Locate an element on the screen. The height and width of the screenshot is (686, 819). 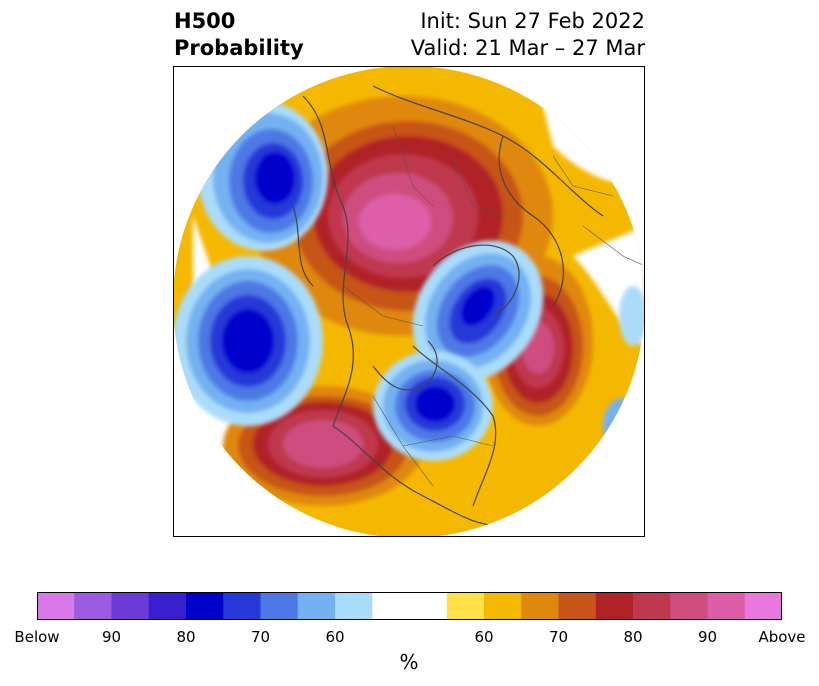
colorbar-frame is located at coordinates (409, 606).